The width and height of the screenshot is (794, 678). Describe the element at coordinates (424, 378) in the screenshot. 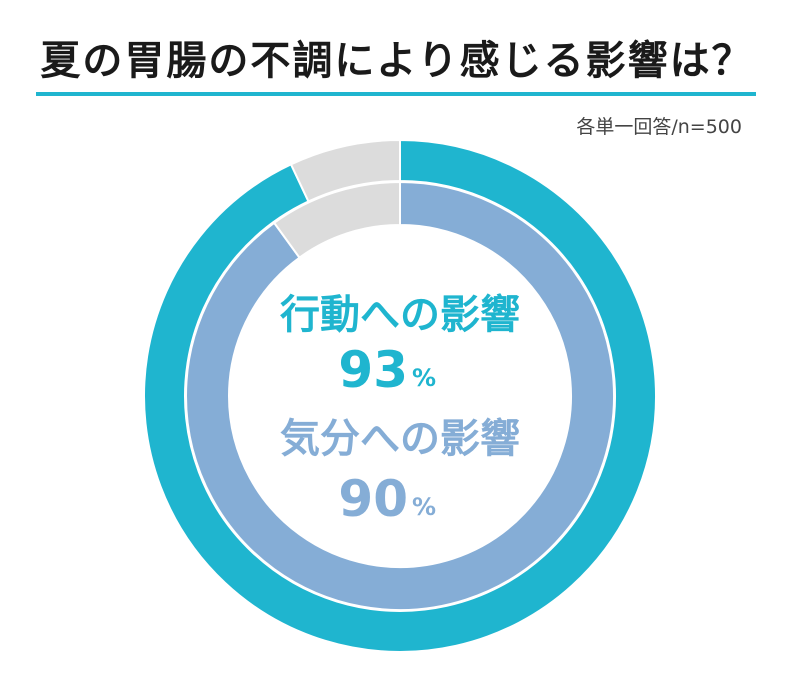

I see `series-unit-1: %` at that location.